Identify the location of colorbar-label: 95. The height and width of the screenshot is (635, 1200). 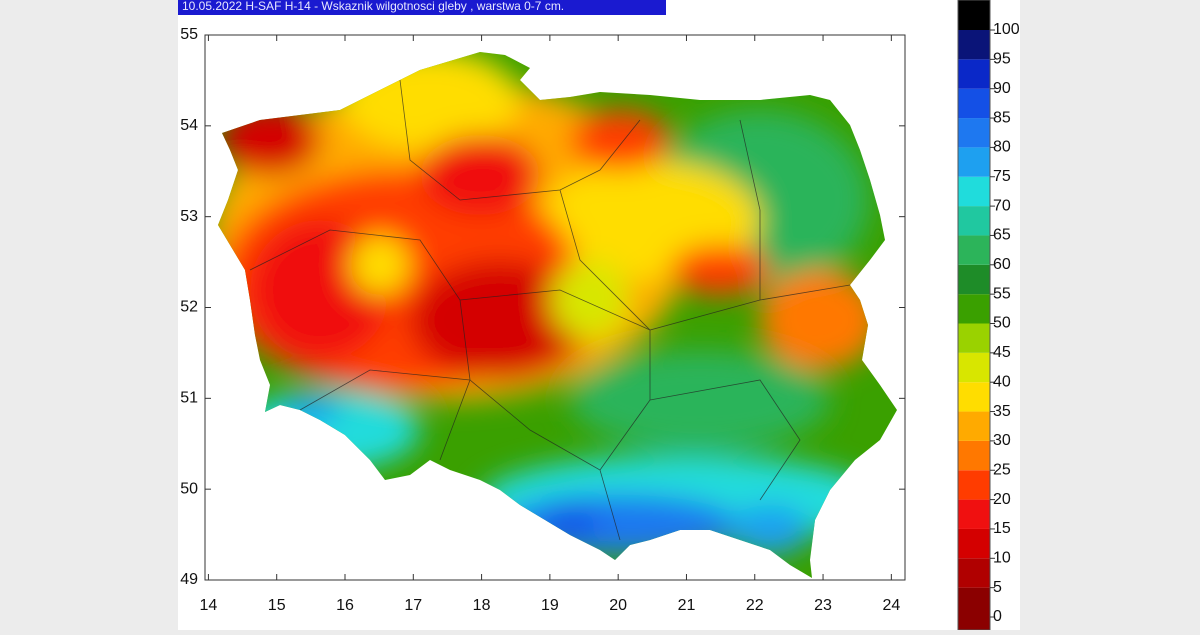
(1002, 59).